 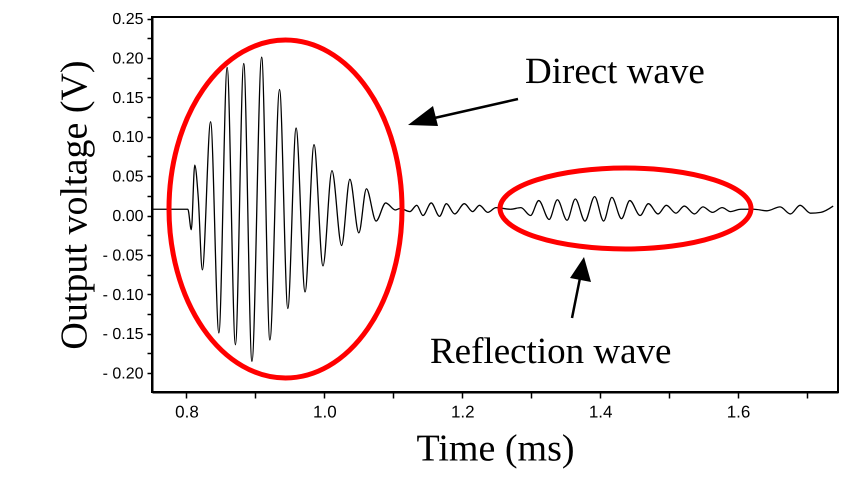 What do you see at coordinates (123, 335) in the screenshot?
I see `y-tick-label: - 0.15` at bounding box center [123, 335].